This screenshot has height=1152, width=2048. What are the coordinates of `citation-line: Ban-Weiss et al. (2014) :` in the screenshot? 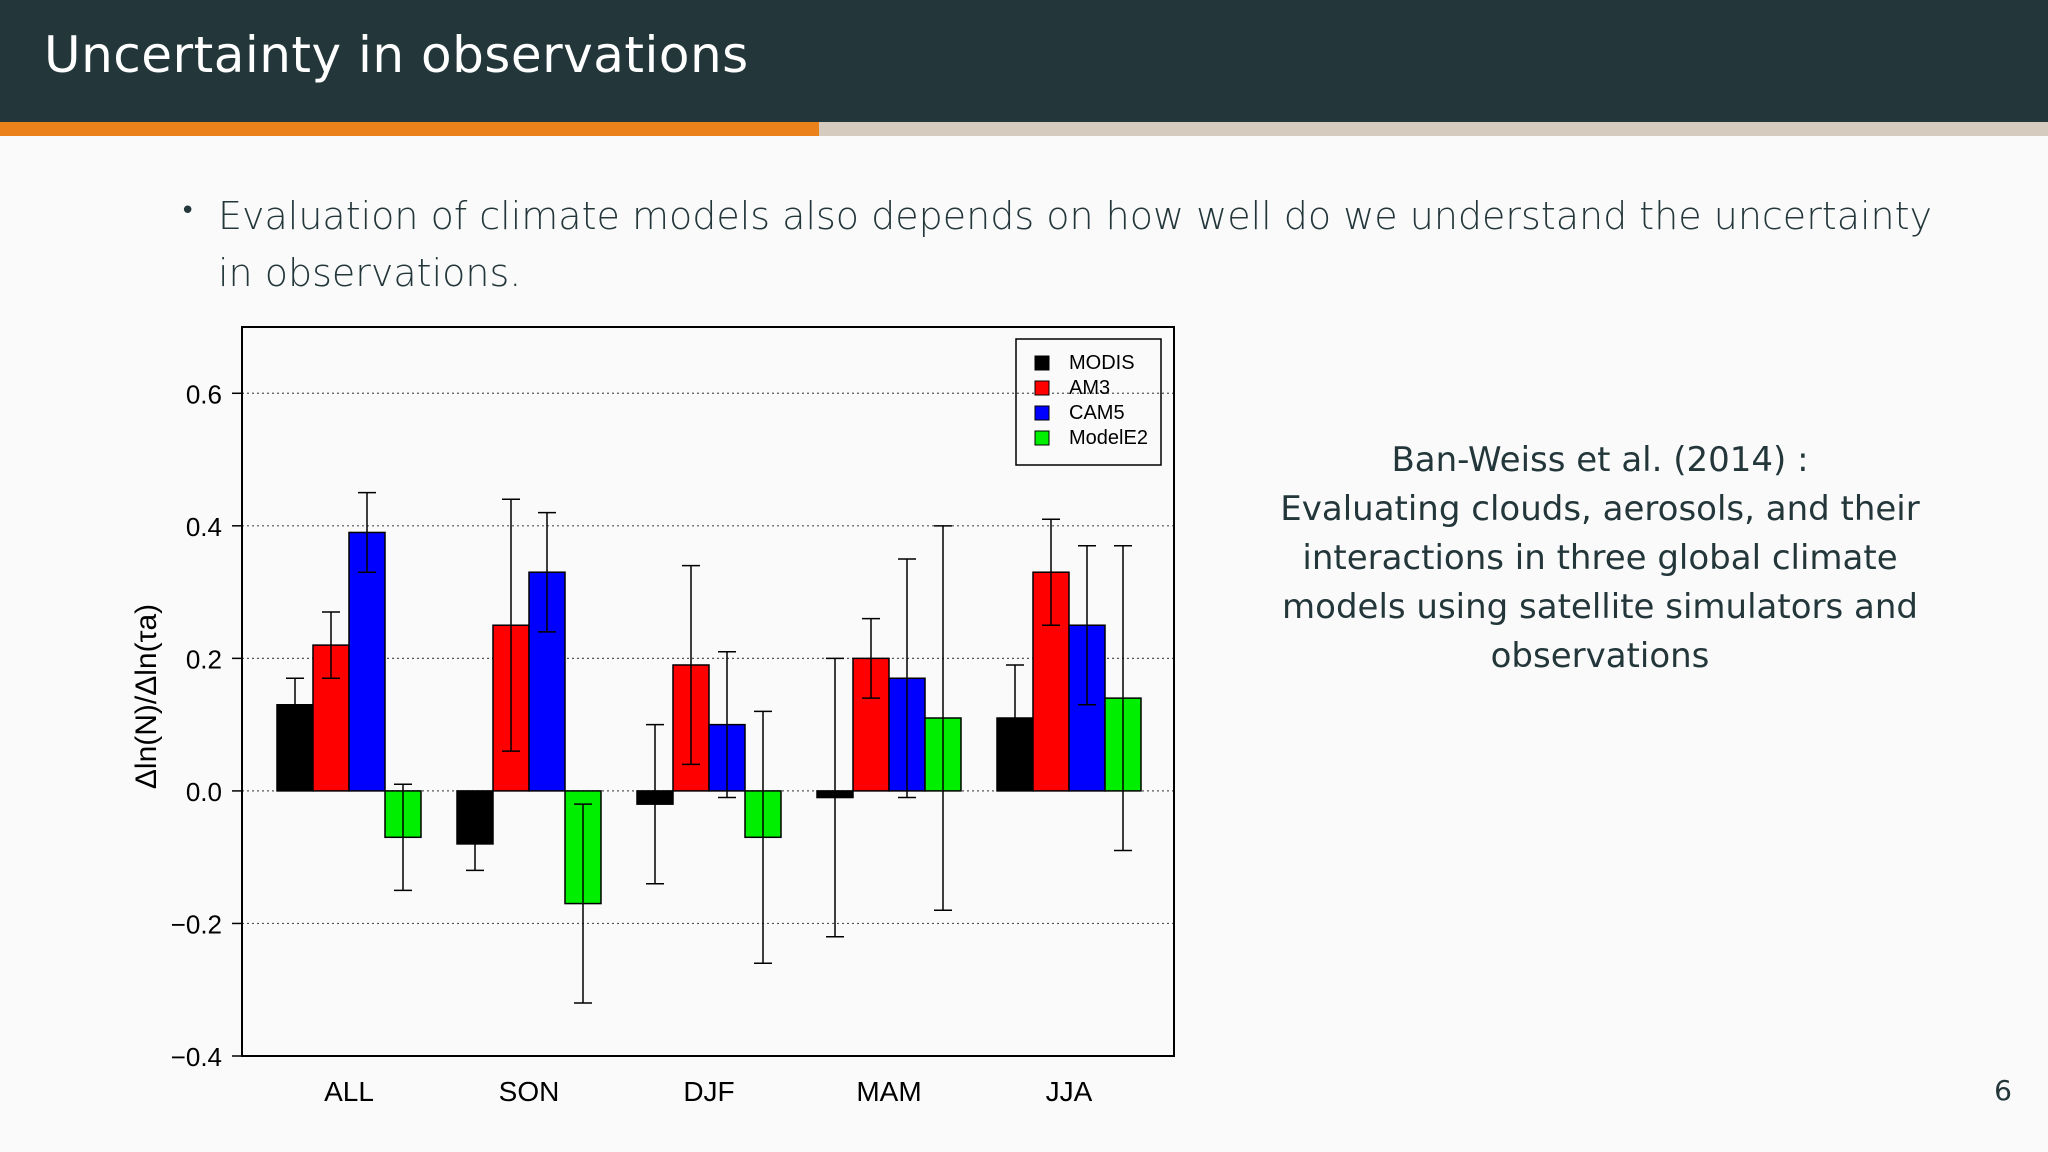 It's located at (1600, 460).